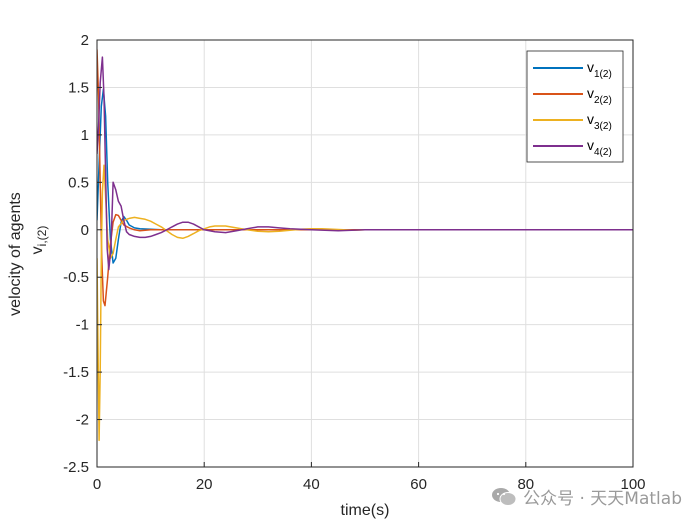 This screenshot has height=525, width=700. I want to click on legend-label-1: v1(2), so click(599, 69).